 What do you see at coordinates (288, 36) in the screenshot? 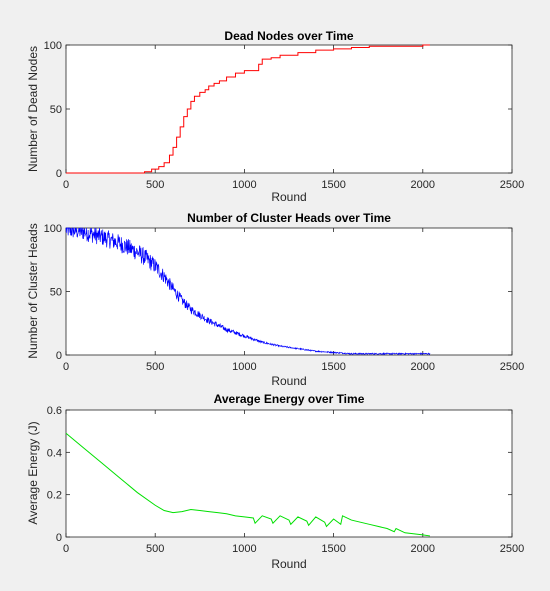
I see `chart-title: Dead Nodes over Time` at bounding box center [288, 36].